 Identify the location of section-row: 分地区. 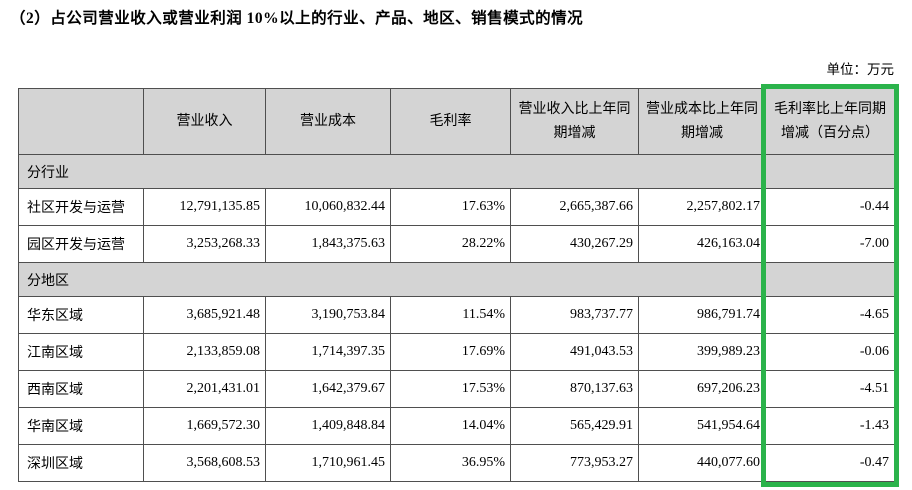
(456, 279).